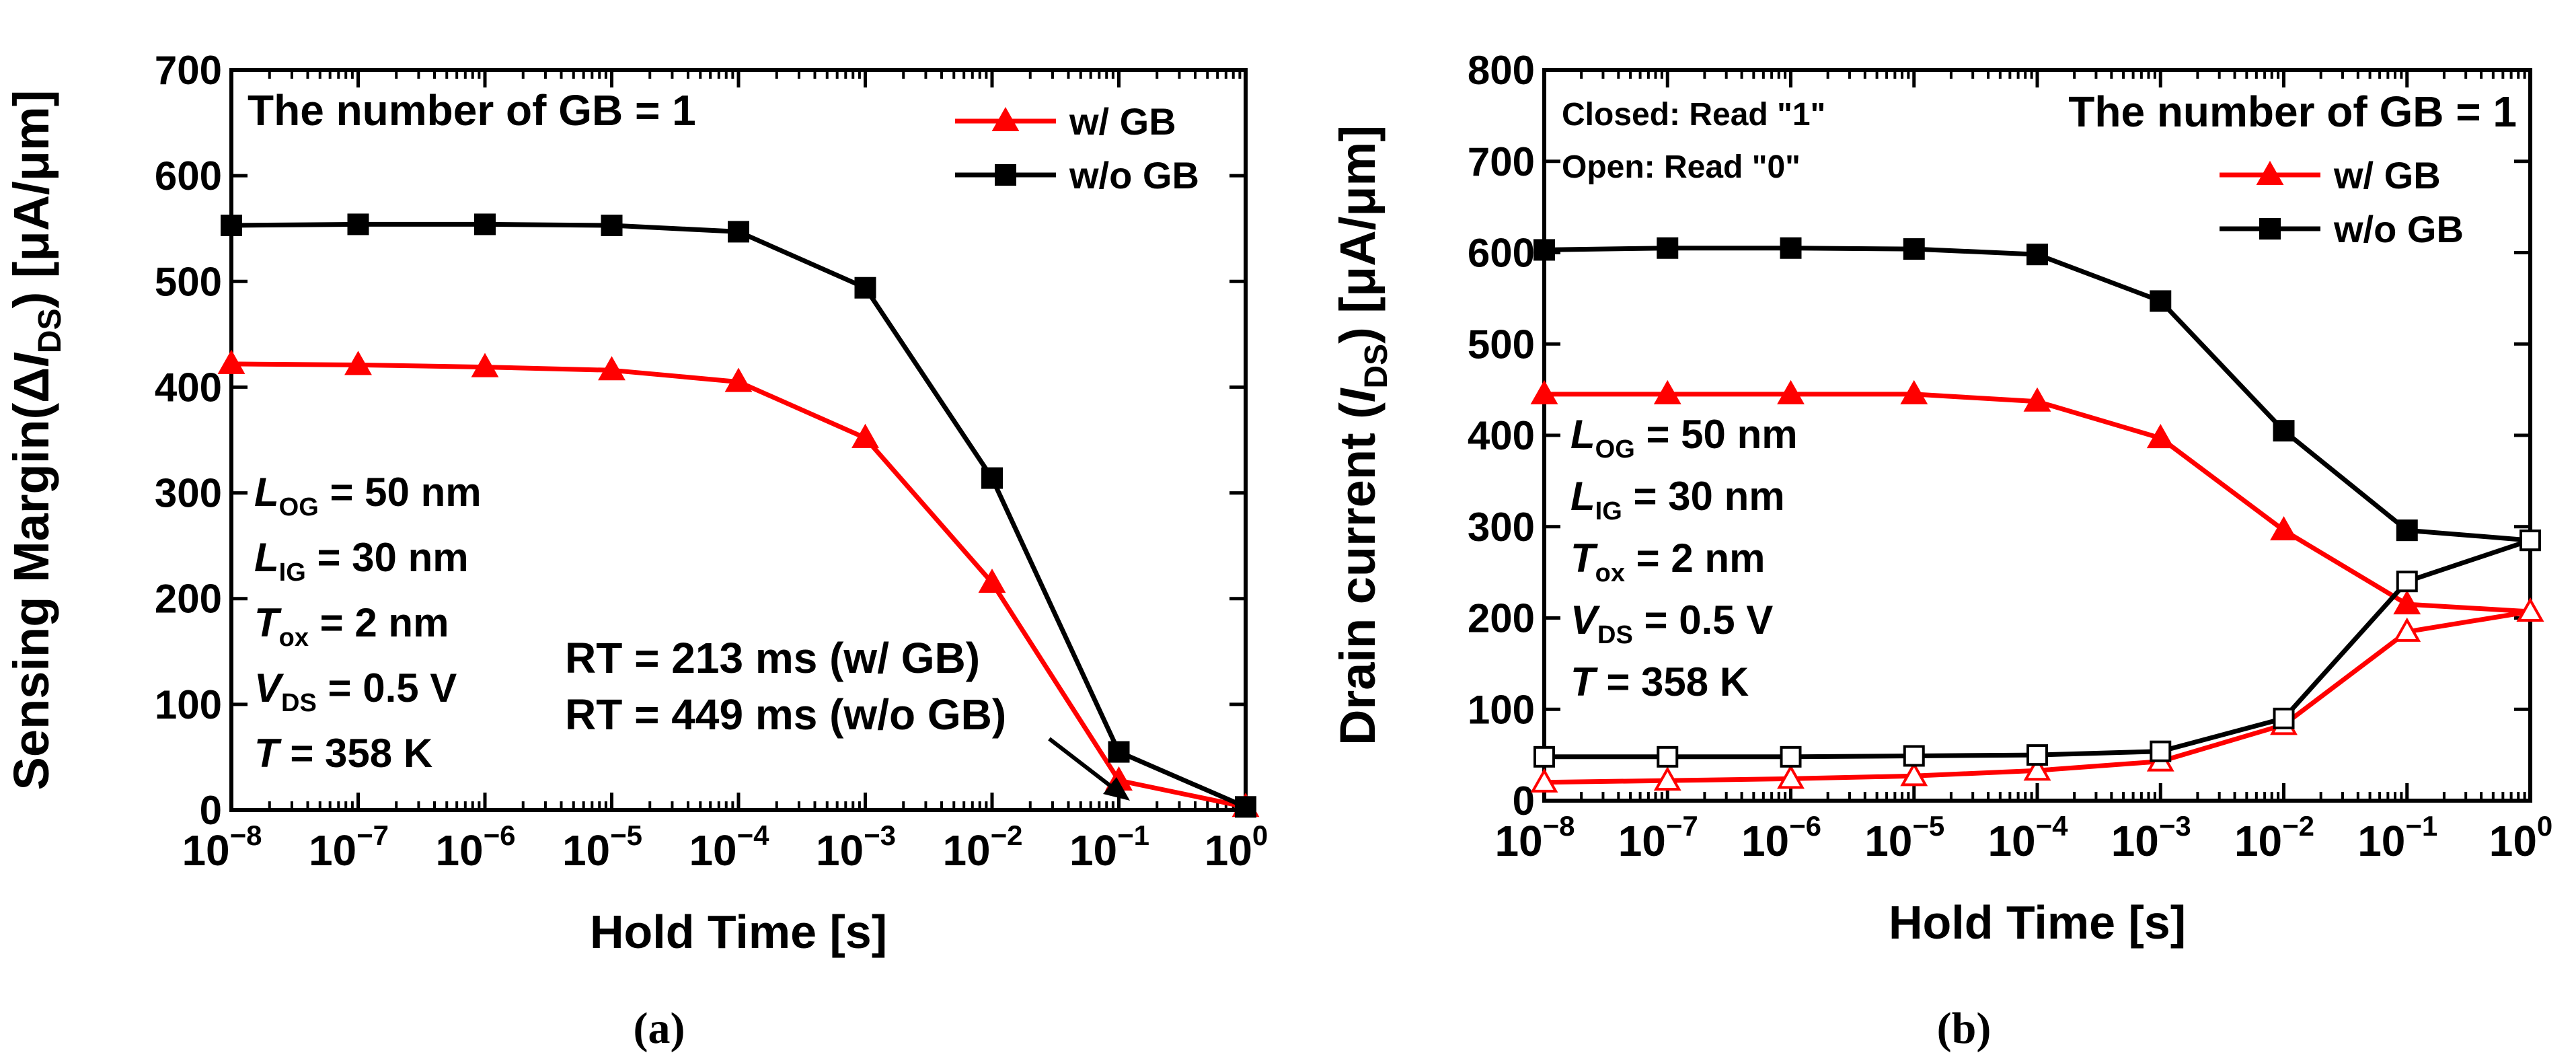 The height and width of the screenshot is (1057, 2576). What do you see at coordinates (1005, 175) in the screenshot?
I see `legend-marker-square` at bounding box center [1005, 175].